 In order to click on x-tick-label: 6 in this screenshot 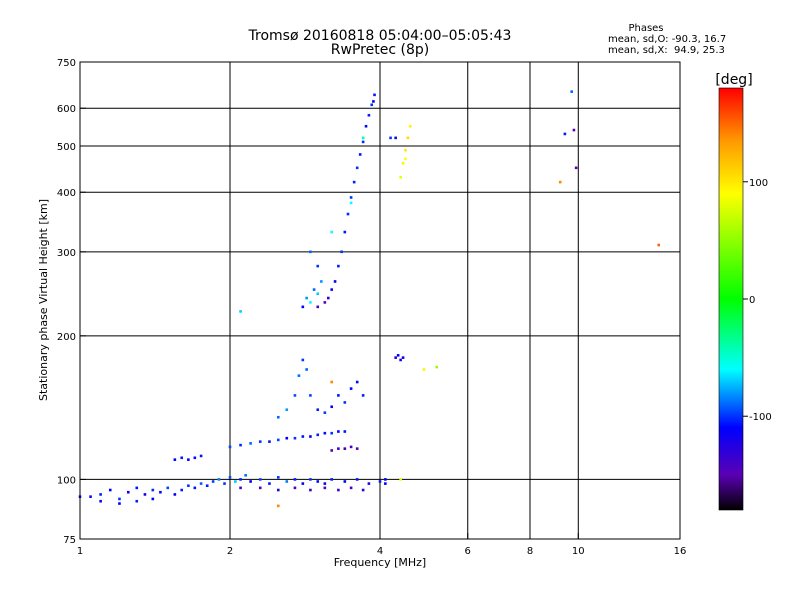, I will do `click(468, 551)`.